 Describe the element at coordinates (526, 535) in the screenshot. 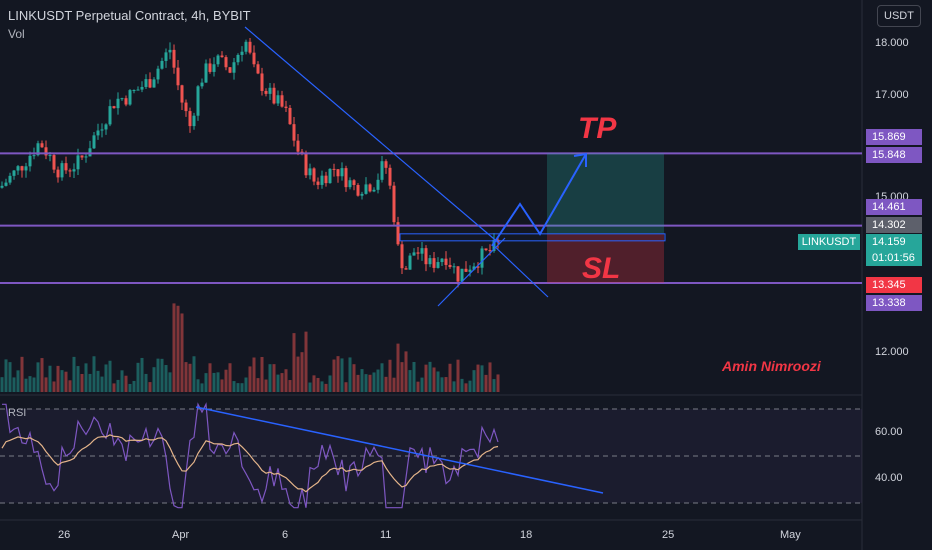

I see `date-tick-18: 18` at that location.